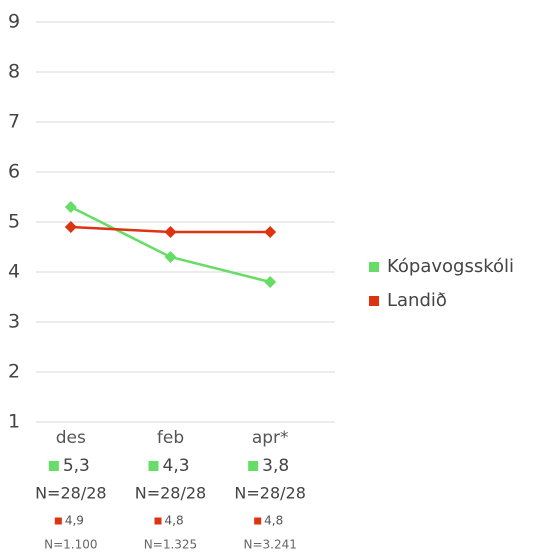  What do you see at coordinates (417, 300) in the screenshot?
I see `legend-label: Landið` at bounding box center [417, 300].